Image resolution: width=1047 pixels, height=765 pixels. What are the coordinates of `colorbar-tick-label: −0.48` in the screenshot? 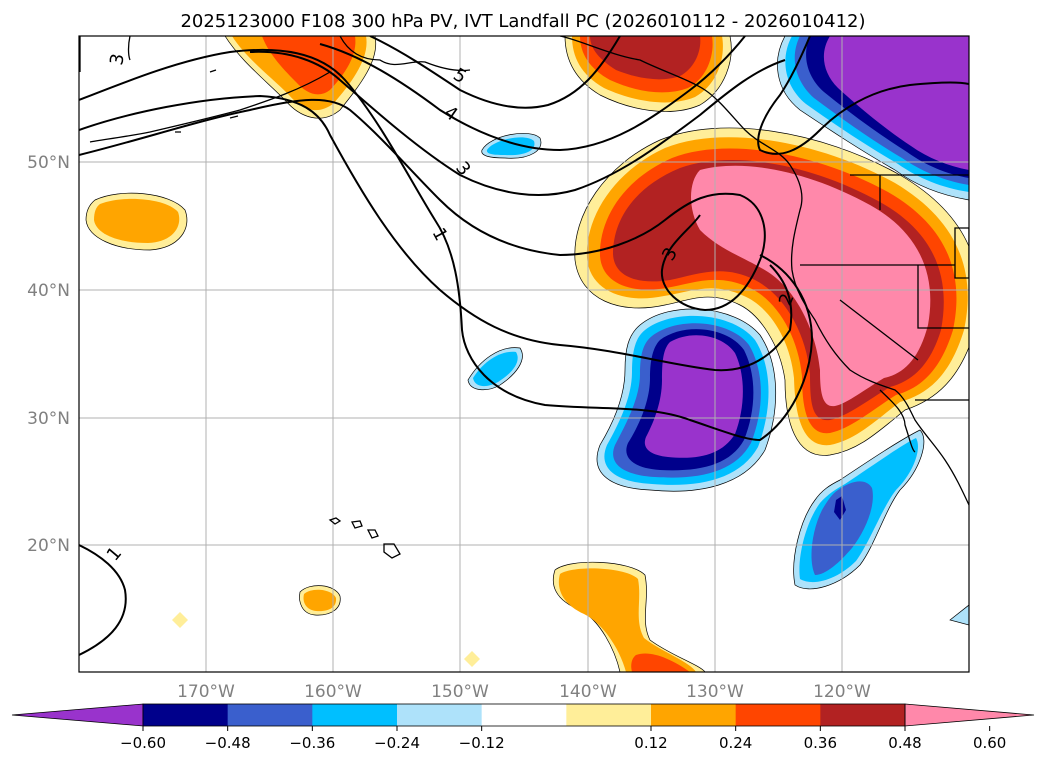 It's located at (228, 743).